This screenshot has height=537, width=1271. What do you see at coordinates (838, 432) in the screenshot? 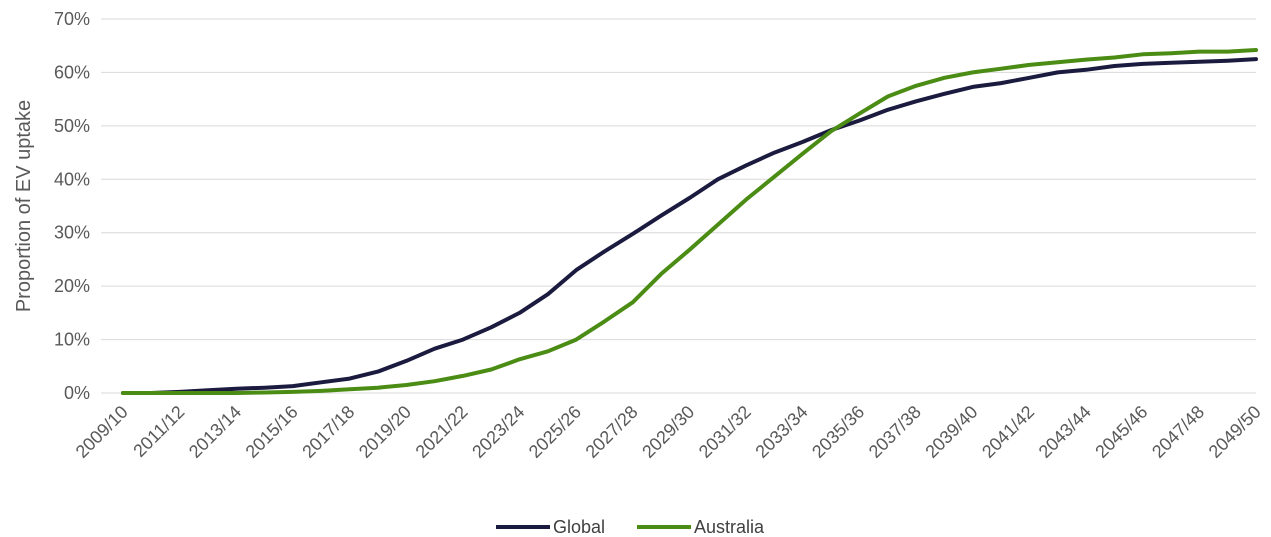
I see `x-tick-label: 2035/36` at bounding box center [838, 432].